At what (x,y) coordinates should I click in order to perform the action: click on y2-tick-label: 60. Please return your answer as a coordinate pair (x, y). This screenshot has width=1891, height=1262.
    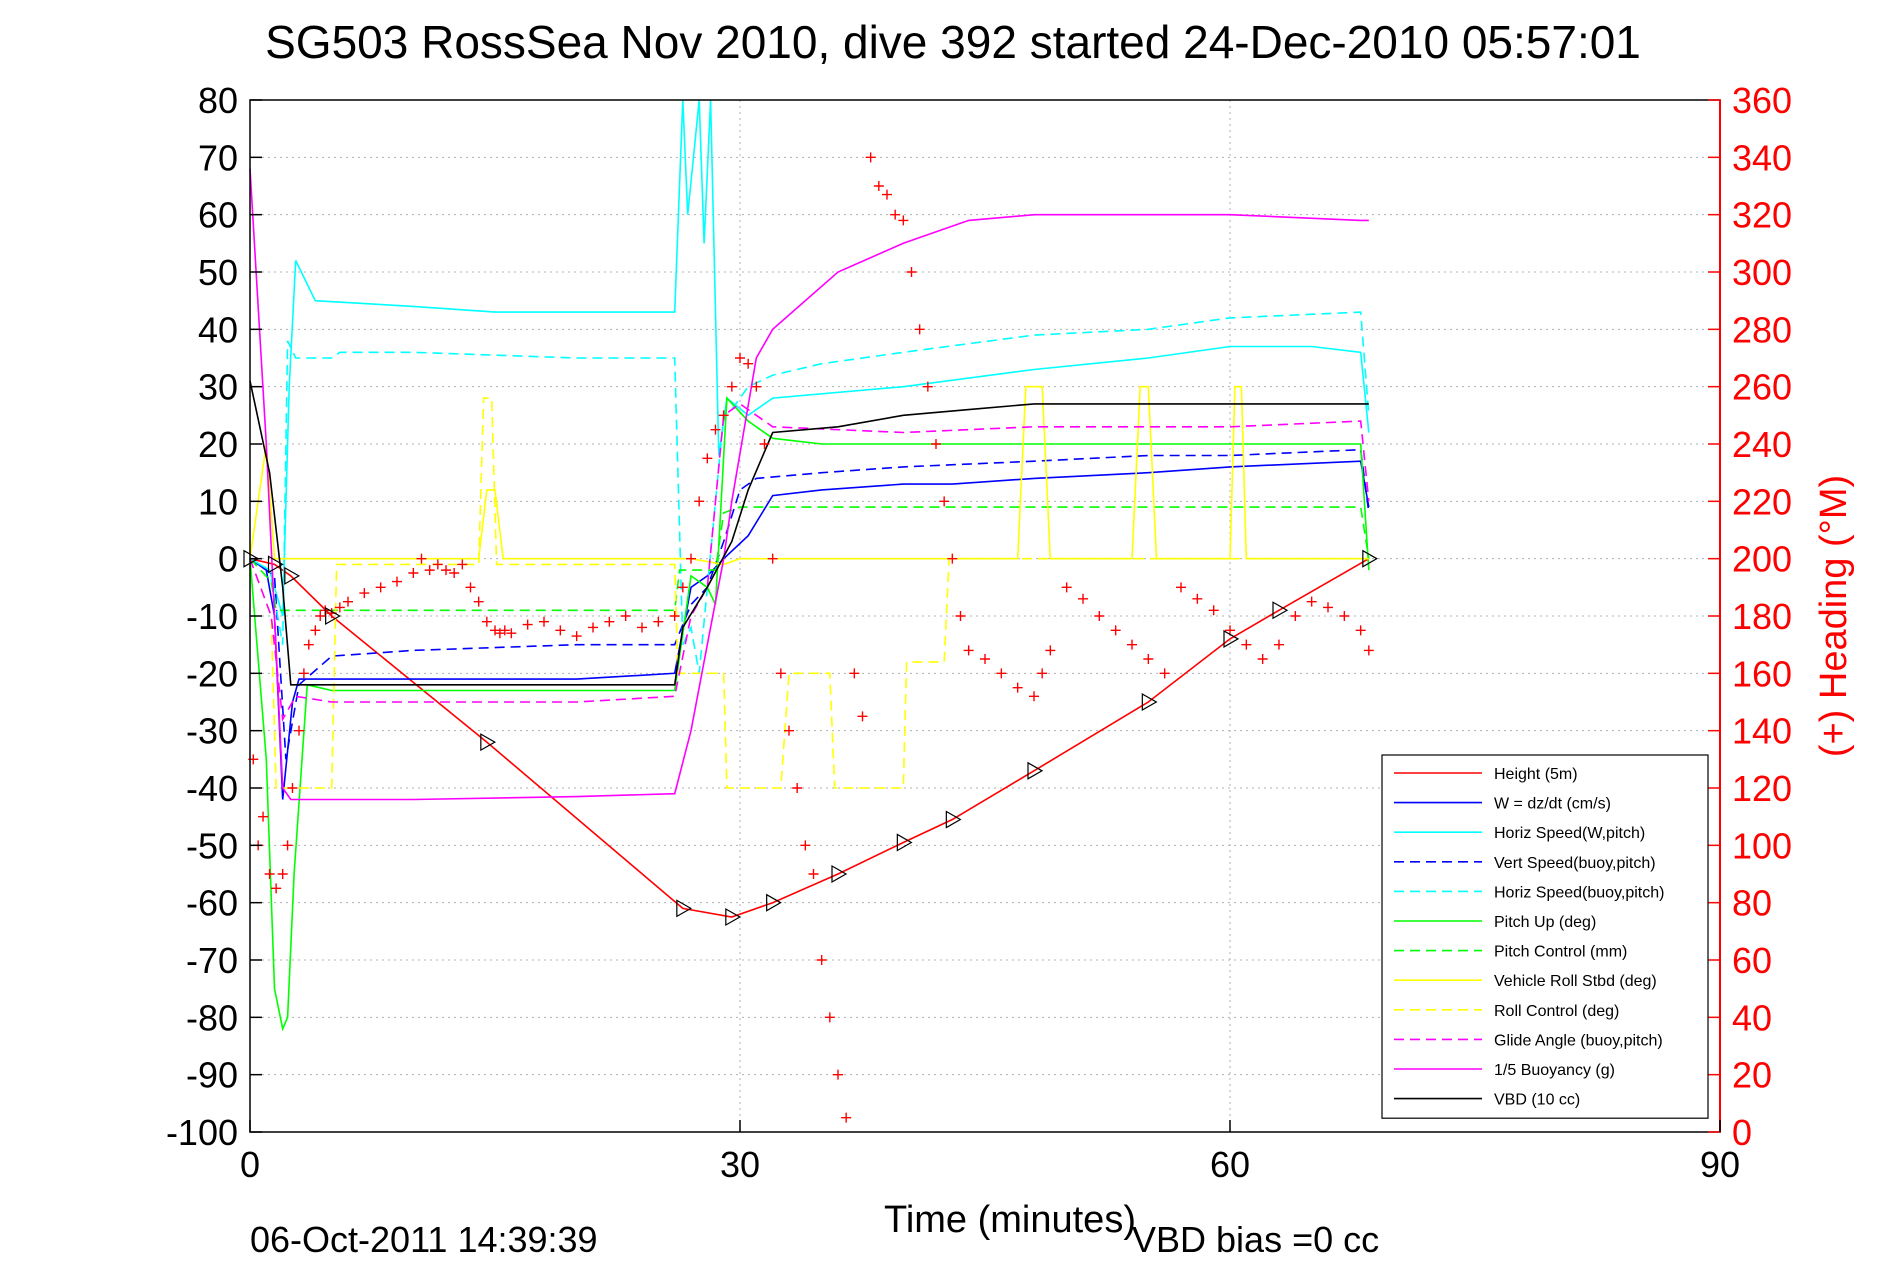
    Looking at the image, I should click on (1752, 960).